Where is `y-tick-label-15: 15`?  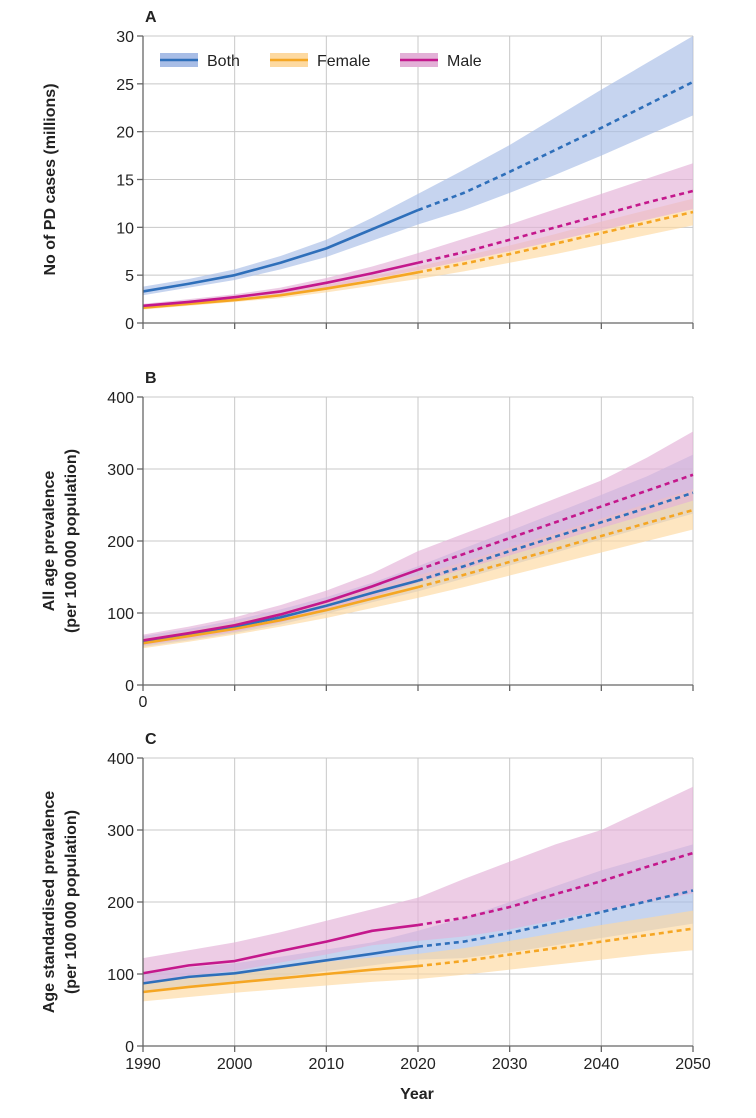
y-tick-label-15: 15 is located at coordinates (125, 181).